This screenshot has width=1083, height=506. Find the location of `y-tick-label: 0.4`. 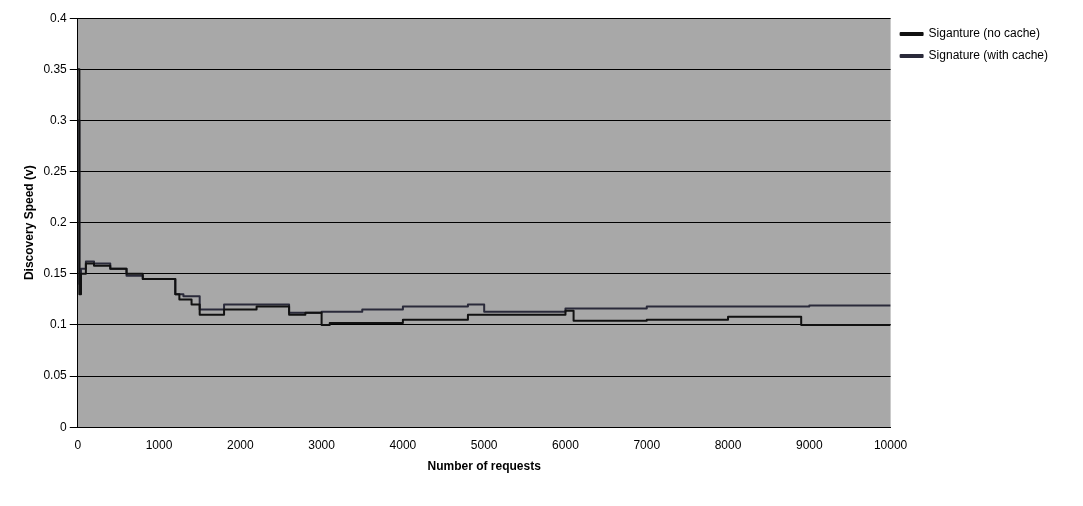

y-tick-label: 0.4 is located at coordinates (59, 17).